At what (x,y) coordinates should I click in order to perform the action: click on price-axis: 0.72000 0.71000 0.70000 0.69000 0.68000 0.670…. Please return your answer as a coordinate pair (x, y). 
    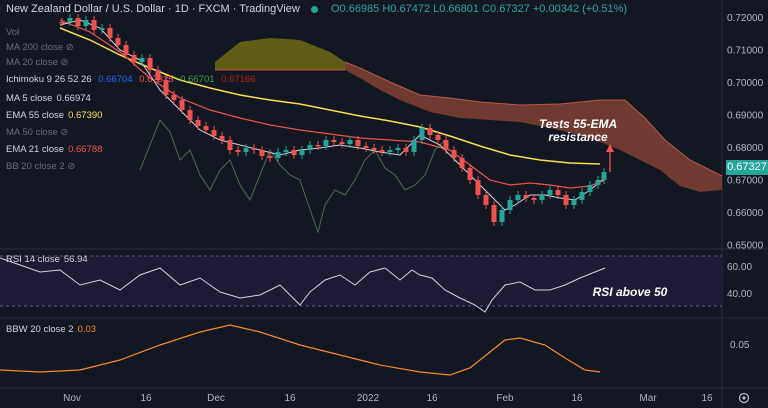
    Looking at the image, I should click on (745, 132).